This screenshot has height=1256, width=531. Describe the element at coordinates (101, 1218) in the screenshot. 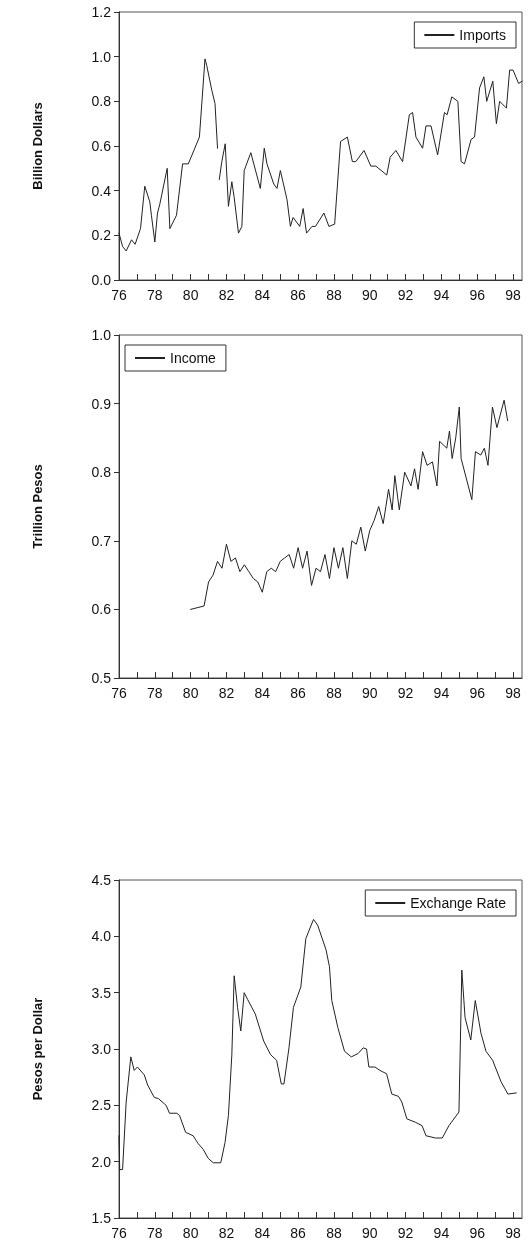

I see `y-tick-label: 1.5` at that location.